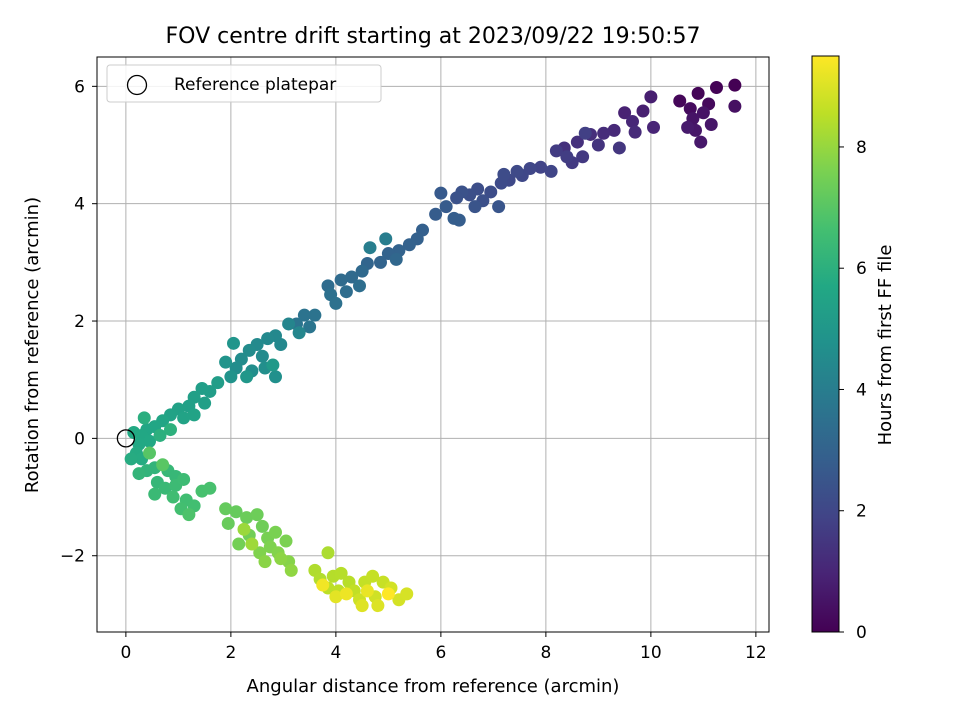  What do you see at coordinates (79, 439) in the screenshot?
I see `y-tick-label: 0` at bounding box center [79, 439].